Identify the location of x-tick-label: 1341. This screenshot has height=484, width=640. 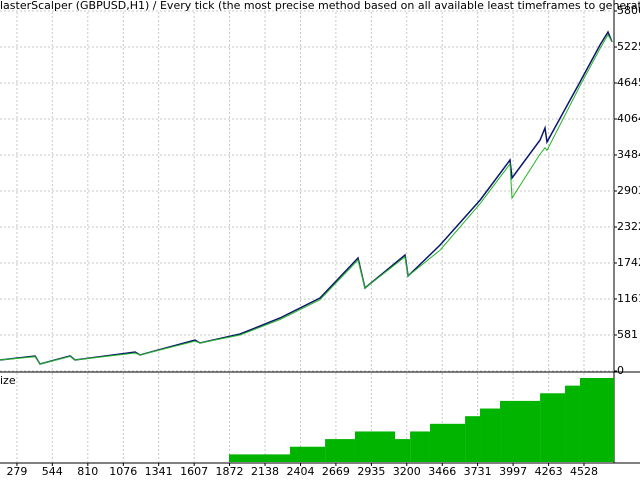
(159, 471).